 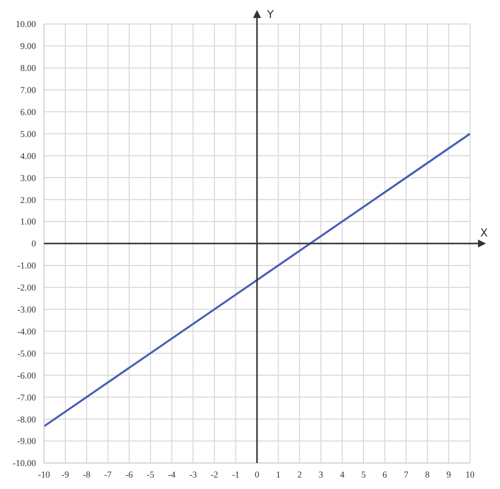 What do you see at coordinates (26, 375) in the screenshot?
I see `y-tick-label: -6.00` at bounding box center [26, 375].